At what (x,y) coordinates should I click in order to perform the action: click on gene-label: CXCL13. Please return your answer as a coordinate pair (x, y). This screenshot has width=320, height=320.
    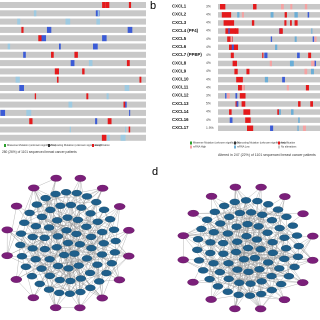
    Looking at the image, I should click on (180, 103).